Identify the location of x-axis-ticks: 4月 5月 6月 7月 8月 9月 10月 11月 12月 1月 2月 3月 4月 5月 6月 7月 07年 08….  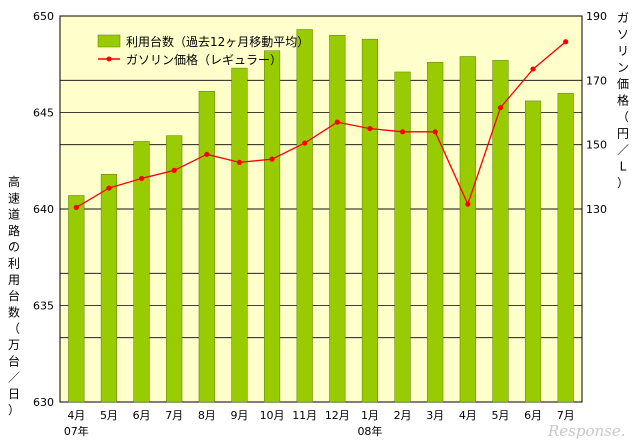
(319, 423).